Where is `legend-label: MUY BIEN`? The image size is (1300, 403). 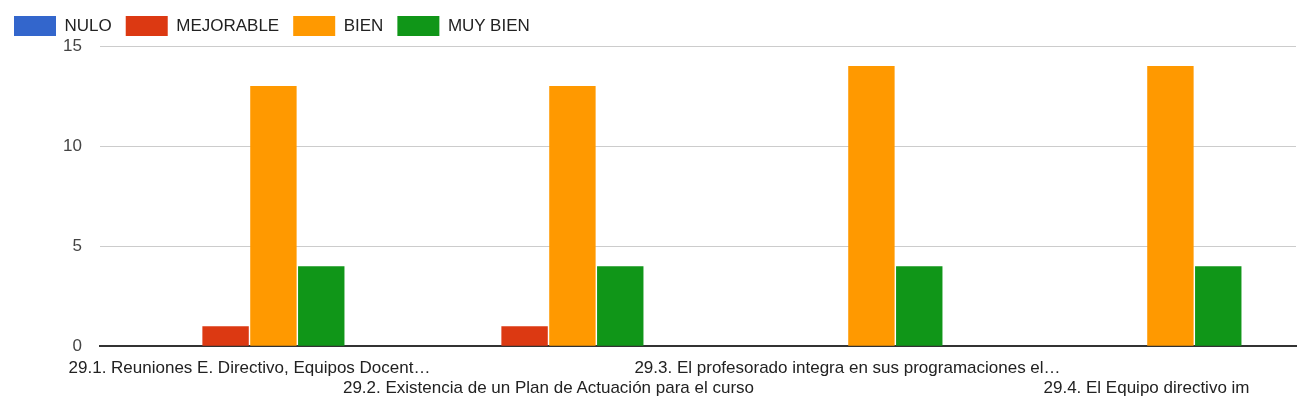
legend-label: MUY BIEN is located at coordinates (488, 25).